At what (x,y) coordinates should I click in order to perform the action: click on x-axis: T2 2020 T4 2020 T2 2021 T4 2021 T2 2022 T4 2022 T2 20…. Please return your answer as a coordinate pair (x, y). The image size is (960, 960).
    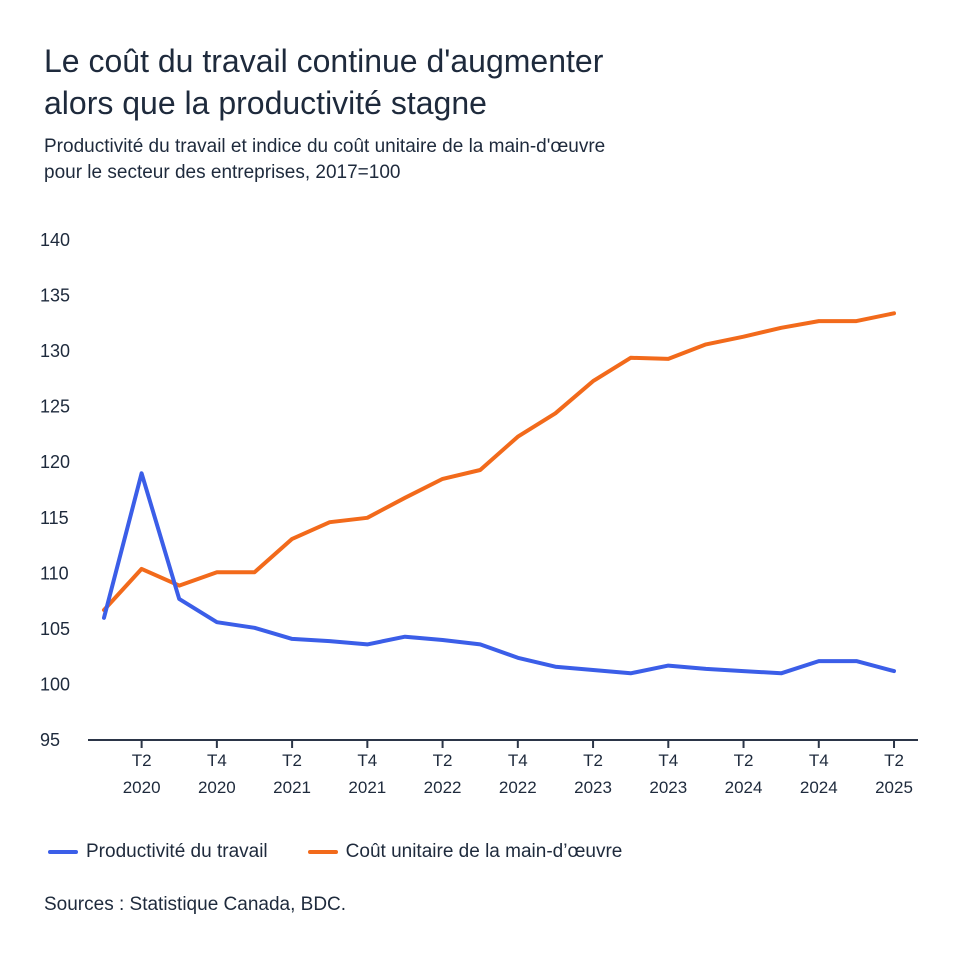
    Looking at the image, I should click on (503, 768).